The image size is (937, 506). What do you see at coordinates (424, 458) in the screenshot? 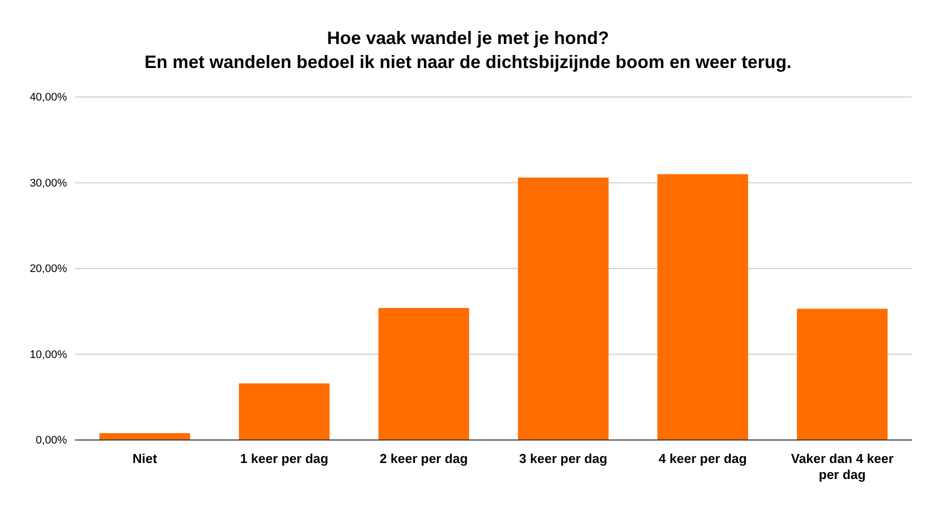
I see `x-tick-label: 2 keer per dag` at bounding box center [424, 458].